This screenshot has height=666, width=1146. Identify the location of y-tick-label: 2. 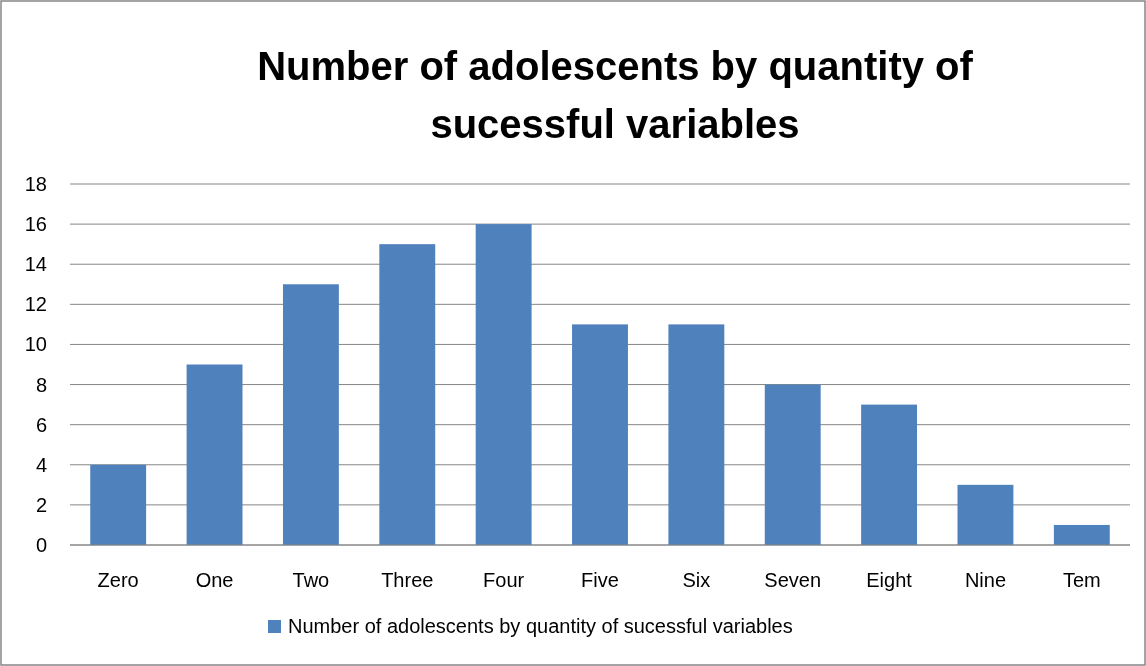
(41, 504).